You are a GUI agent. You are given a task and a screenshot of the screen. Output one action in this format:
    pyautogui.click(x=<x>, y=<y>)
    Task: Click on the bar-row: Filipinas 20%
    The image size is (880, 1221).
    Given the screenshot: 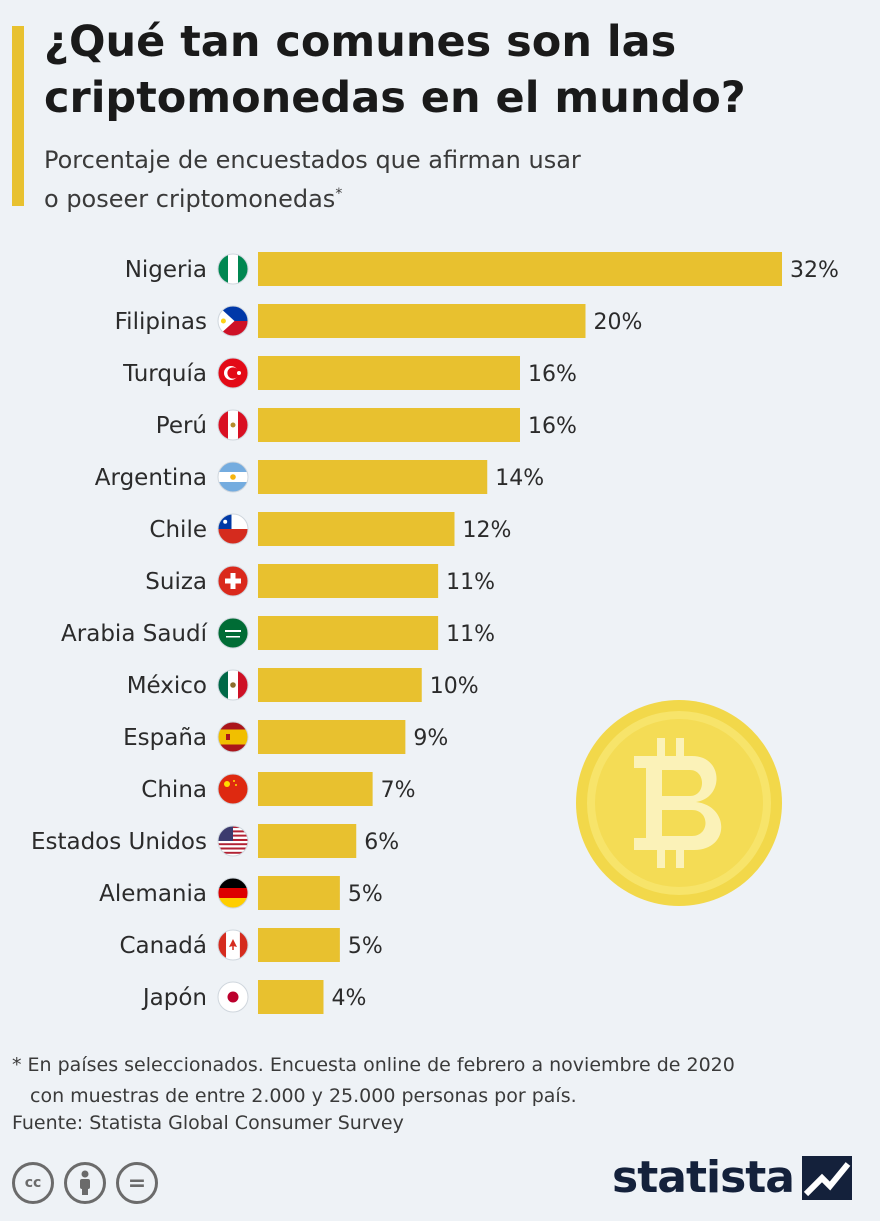 What is the action you would take?
    pyautogui.click(x=379, y=321)
    